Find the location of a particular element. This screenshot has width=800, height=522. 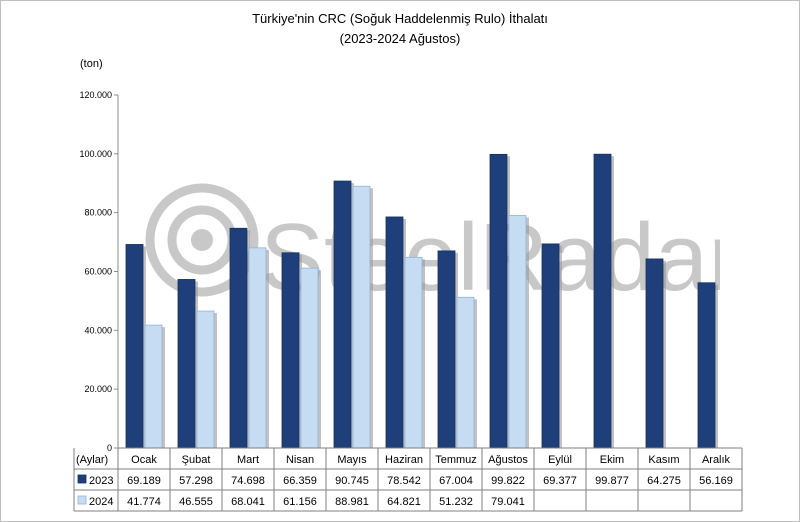

x-category-label: Nisan is located at coordinates (300, 460).